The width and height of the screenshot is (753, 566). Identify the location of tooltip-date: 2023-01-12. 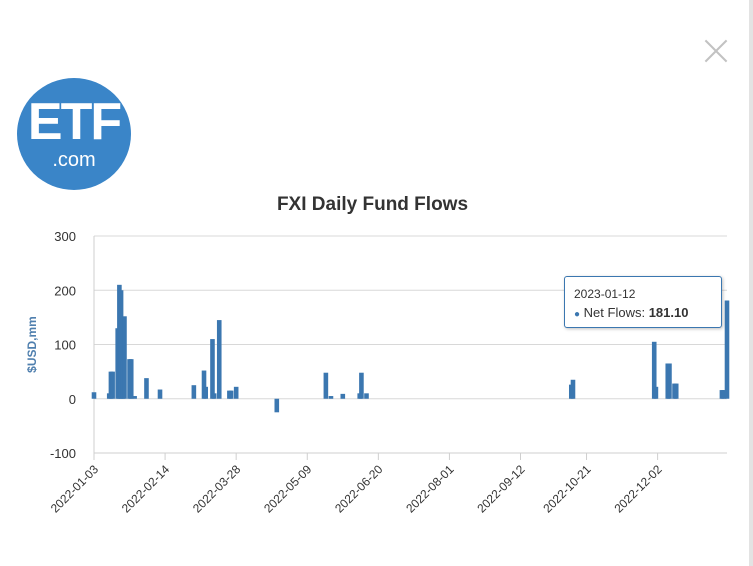
(605, 294).